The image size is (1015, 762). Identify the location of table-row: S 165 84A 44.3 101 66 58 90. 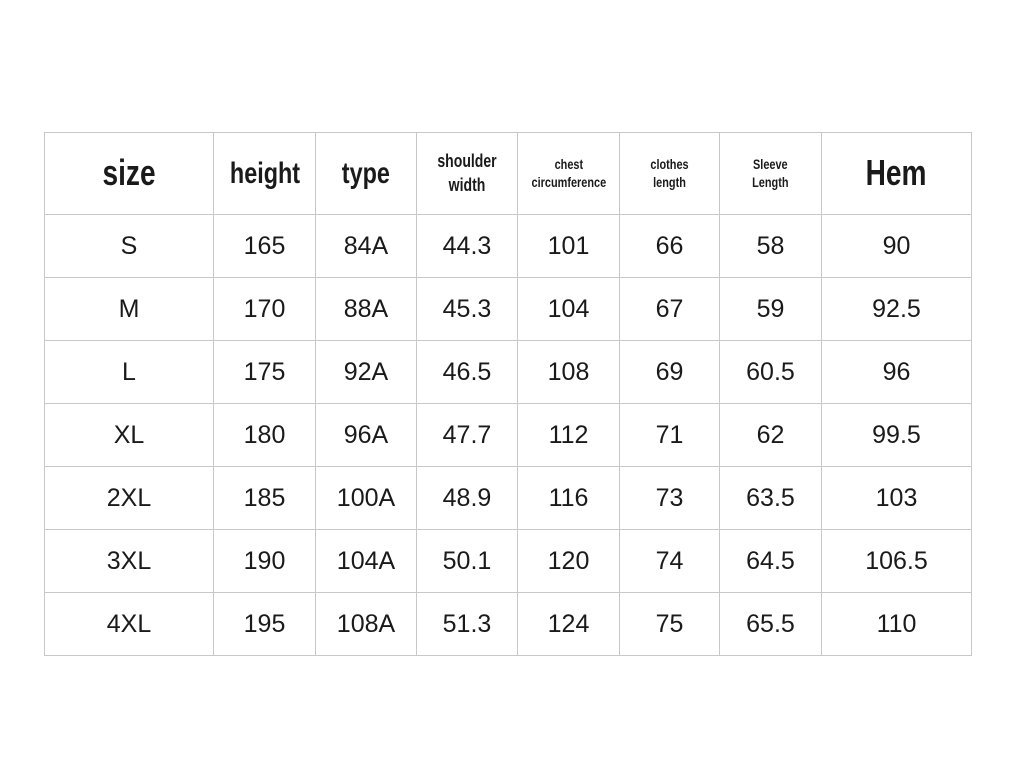
(508, 246).